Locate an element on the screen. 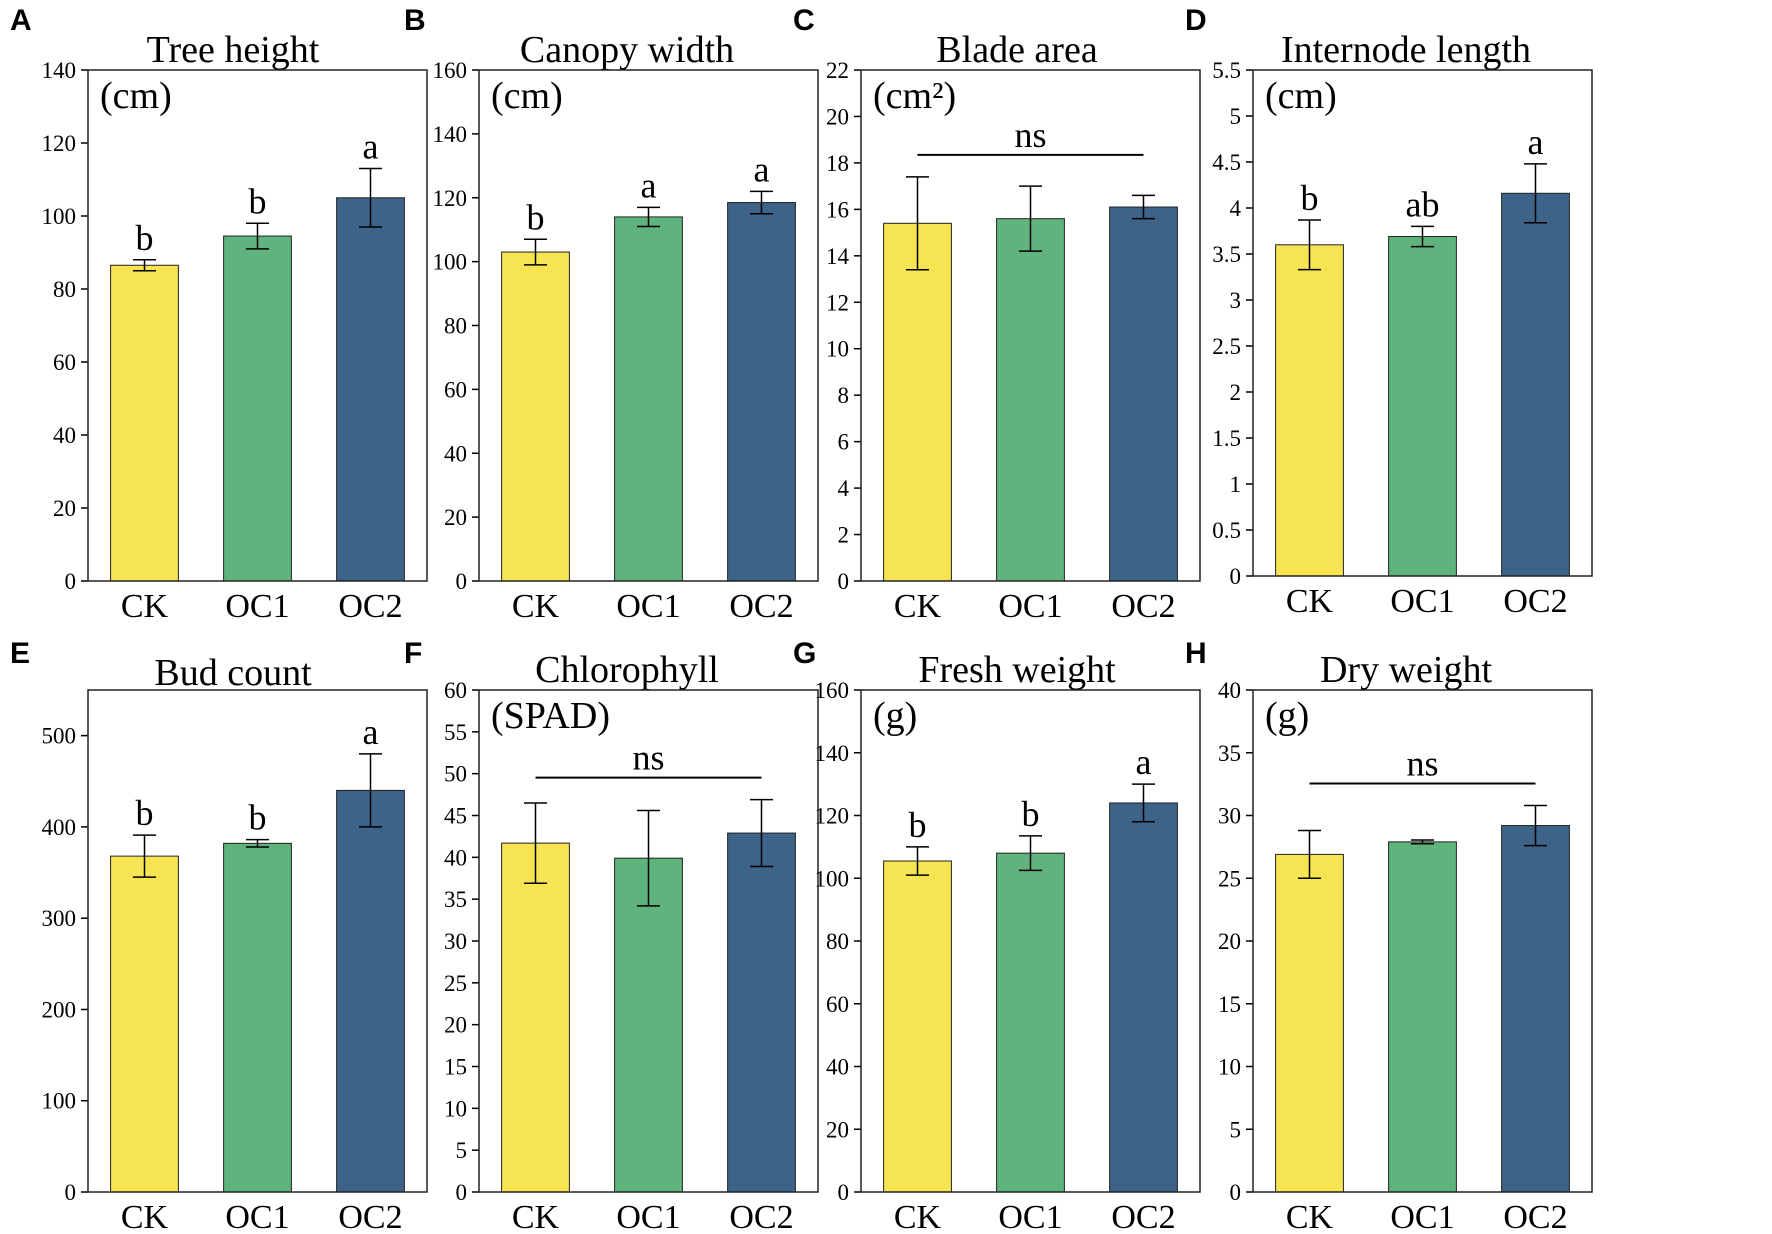 The width and height of the screenshot is (1772, 1234). y-tick-label: 14 is located at coordinates (838, 256).